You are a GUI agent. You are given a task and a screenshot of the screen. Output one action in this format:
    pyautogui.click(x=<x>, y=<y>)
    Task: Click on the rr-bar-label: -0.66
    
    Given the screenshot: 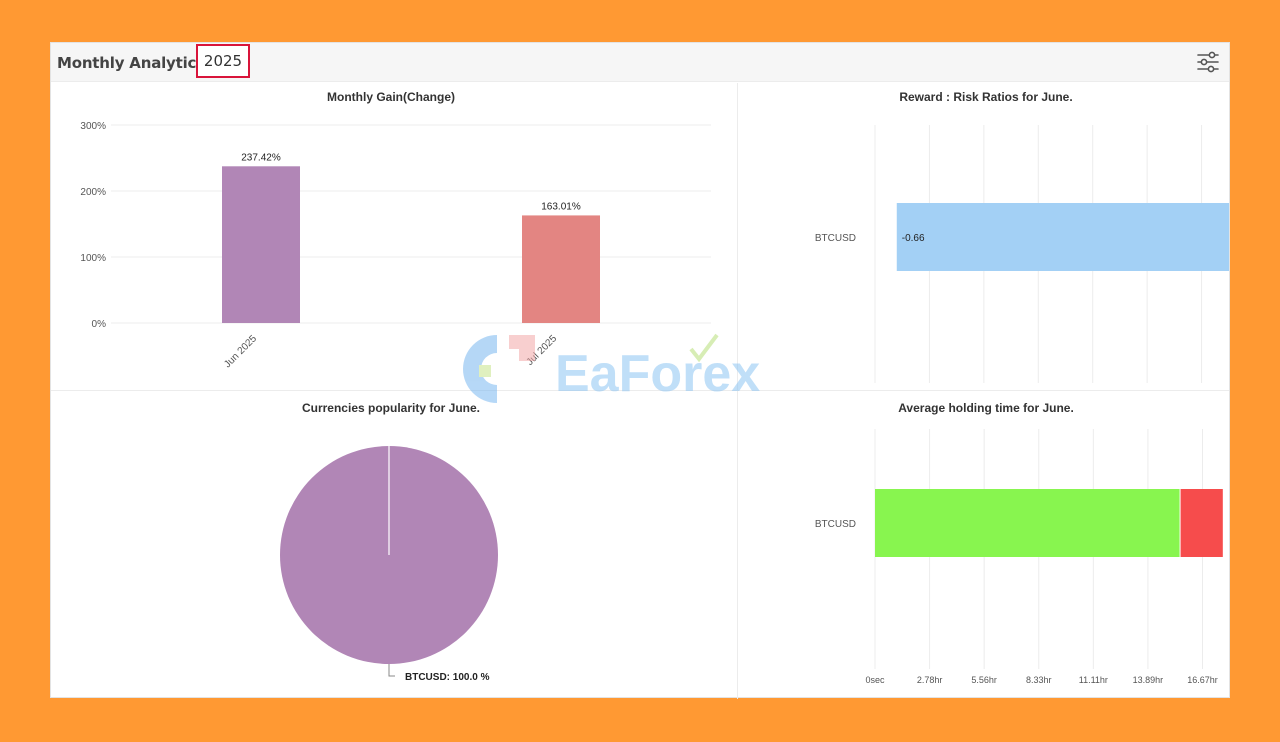 What is the action you would take?
    pyautogui.click(x=913, y=238)
    